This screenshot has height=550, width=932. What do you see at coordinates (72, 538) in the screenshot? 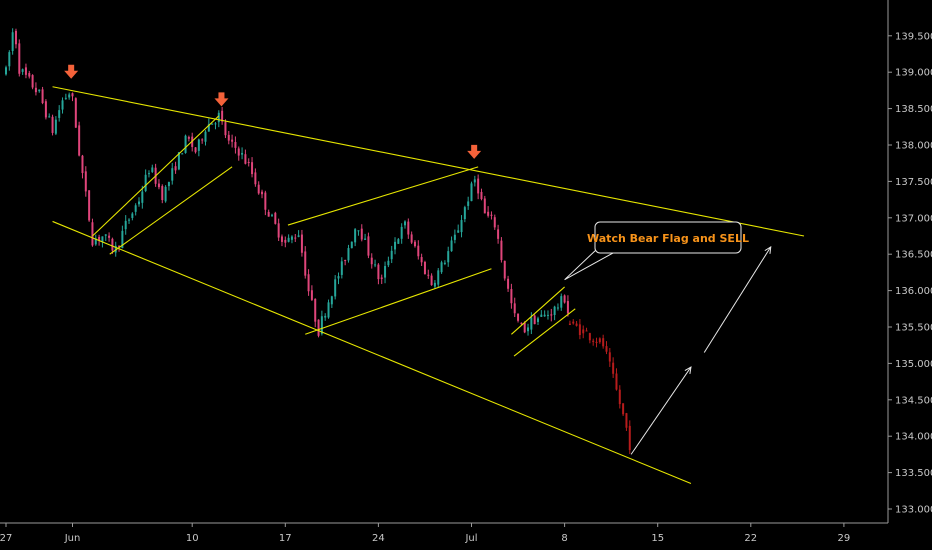
I see `x-tick-label: Jun` at bounding box center [72, 538].